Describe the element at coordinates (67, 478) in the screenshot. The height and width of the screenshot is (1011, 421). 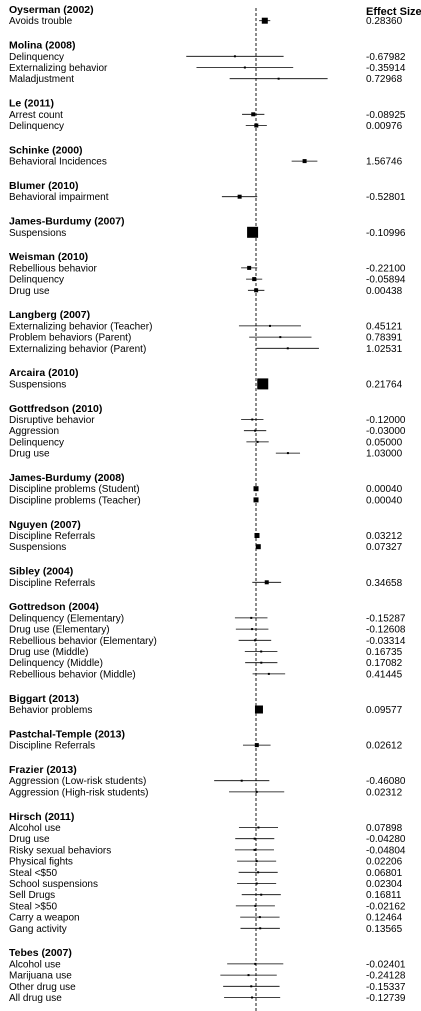
I see `study-name: James-Burdumy (2008)` at that location.